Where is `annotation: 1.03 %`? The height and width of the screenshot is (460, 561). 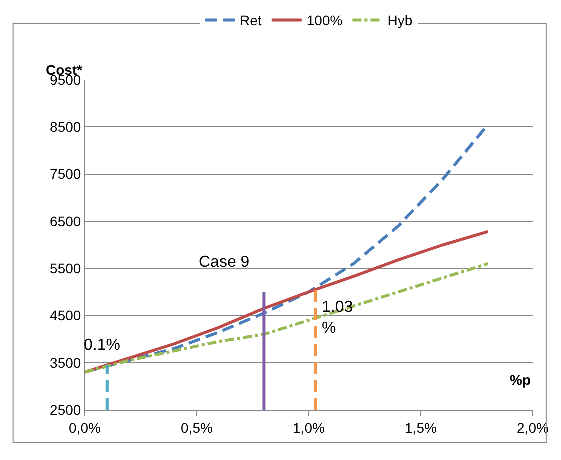
annotation: 1.03 % is located at coordinates (338, 318).